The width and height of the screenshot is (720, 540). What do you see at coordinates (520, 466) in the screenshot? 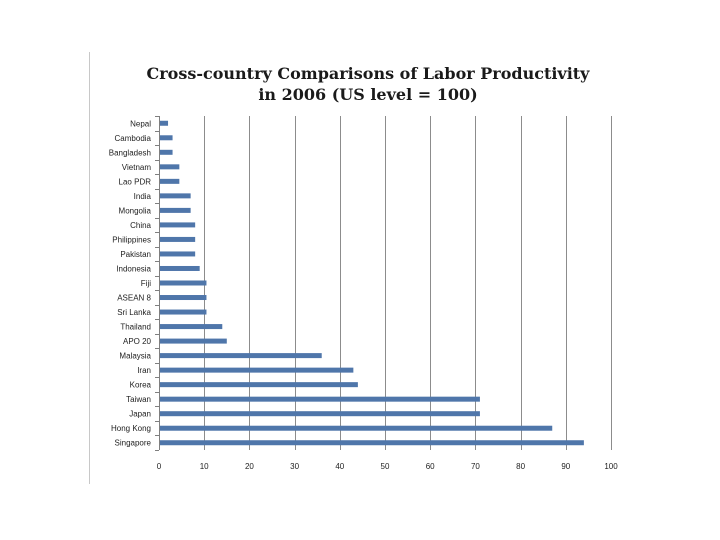
I see `x-tick-label: 80` at bounding box center [520, 466].